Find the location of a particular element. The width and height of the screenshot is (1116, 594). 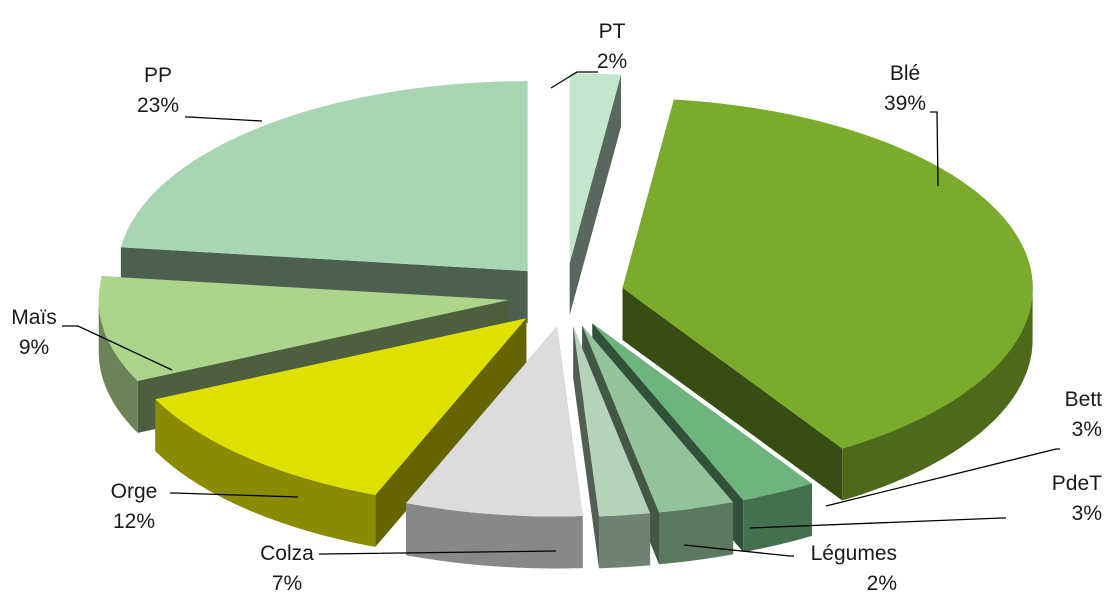

data-label: Maïs 9% is located at coordinates (92, 338).